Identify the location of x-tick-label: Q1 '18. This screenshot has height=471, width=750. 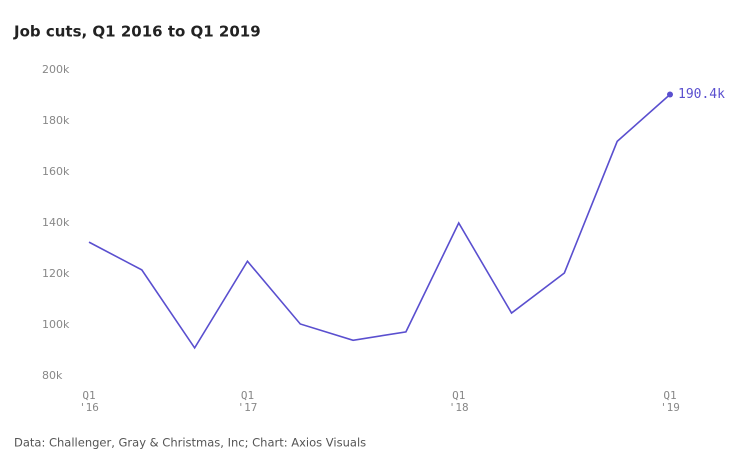
(458, 401).